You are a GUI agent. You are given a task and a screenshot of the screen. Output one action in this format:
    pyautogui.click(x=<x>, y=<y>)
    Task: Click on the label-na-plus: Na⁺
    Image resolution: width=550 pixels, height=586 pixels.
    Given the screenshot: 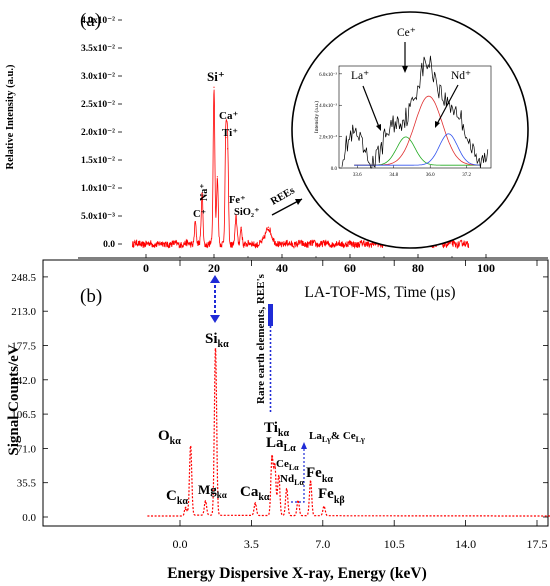 What is the action you would take?
    pyautogui.click(x=204, y=193)
    